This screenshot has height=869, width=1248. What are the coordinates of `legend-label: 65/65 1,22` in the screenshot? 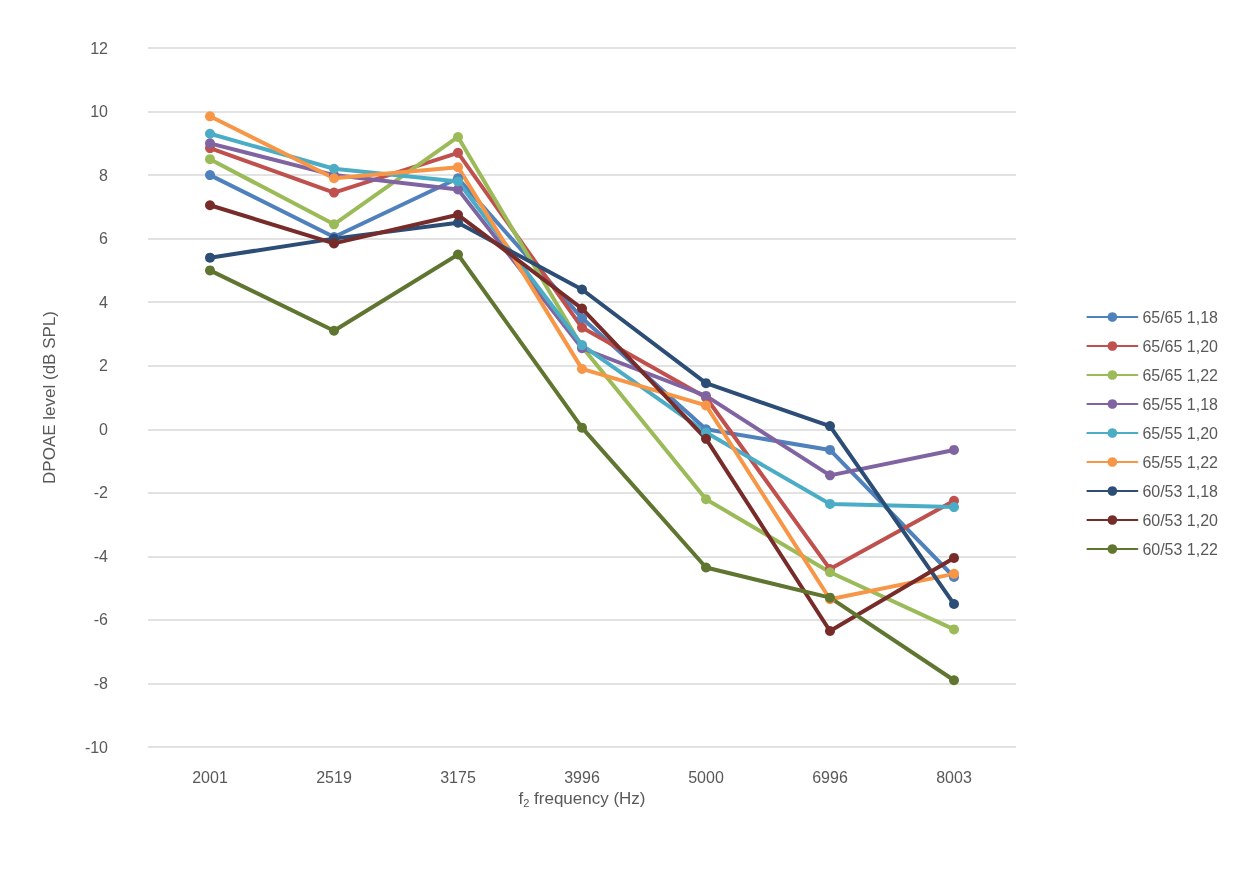 It's located at (1180, 375).